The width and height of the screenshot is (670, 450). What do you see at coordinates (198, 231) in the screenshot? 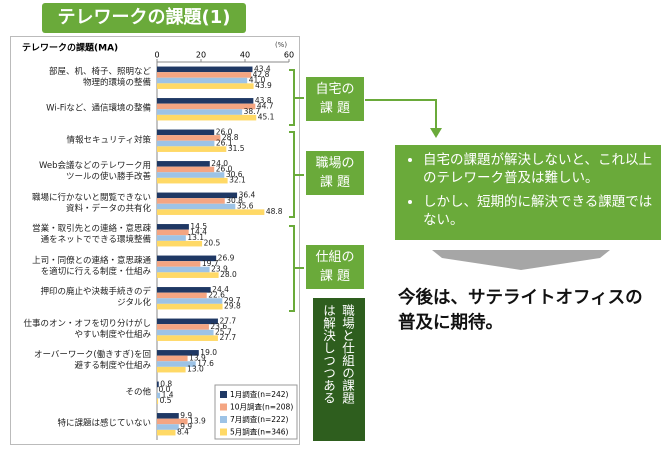
I see `value-label: 14.4` at bounding box center [198, 231].